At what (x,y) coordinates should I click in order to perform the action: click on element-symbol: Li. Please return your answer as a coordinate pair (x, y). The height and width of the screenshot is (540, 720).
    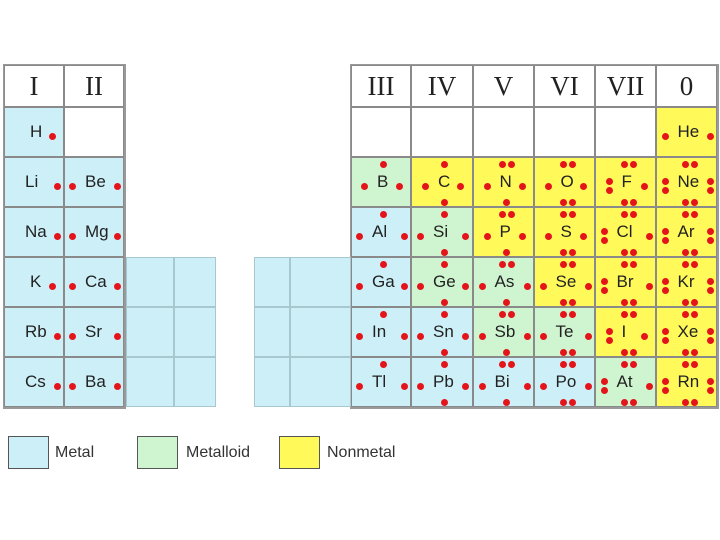
    Looking at the image, I should click on (32, 181).